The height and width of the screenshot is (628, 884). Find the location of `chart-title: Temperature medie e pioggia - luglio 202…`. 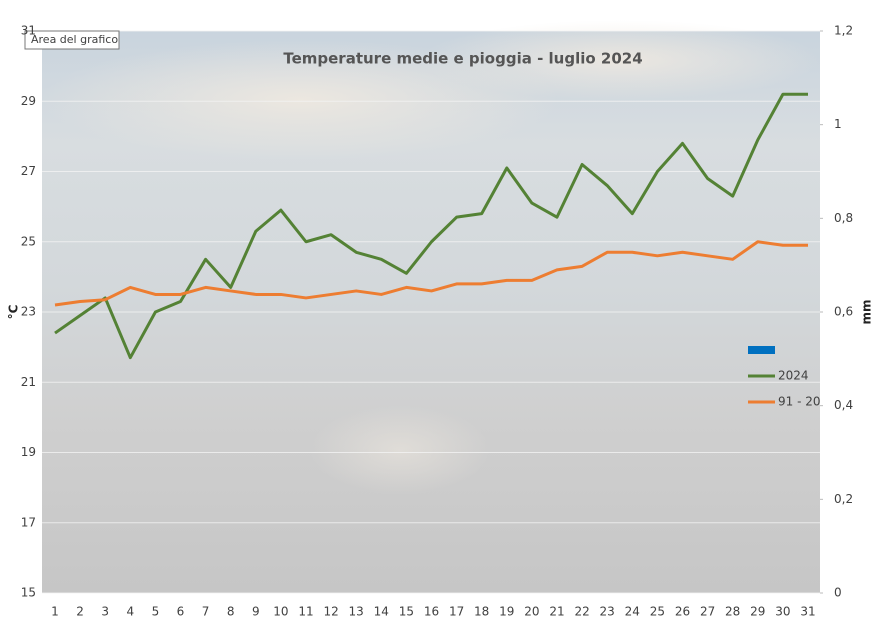

chart-title: Temperature medie e pioggia - luglio 202… is located at coordinates (462, 59).